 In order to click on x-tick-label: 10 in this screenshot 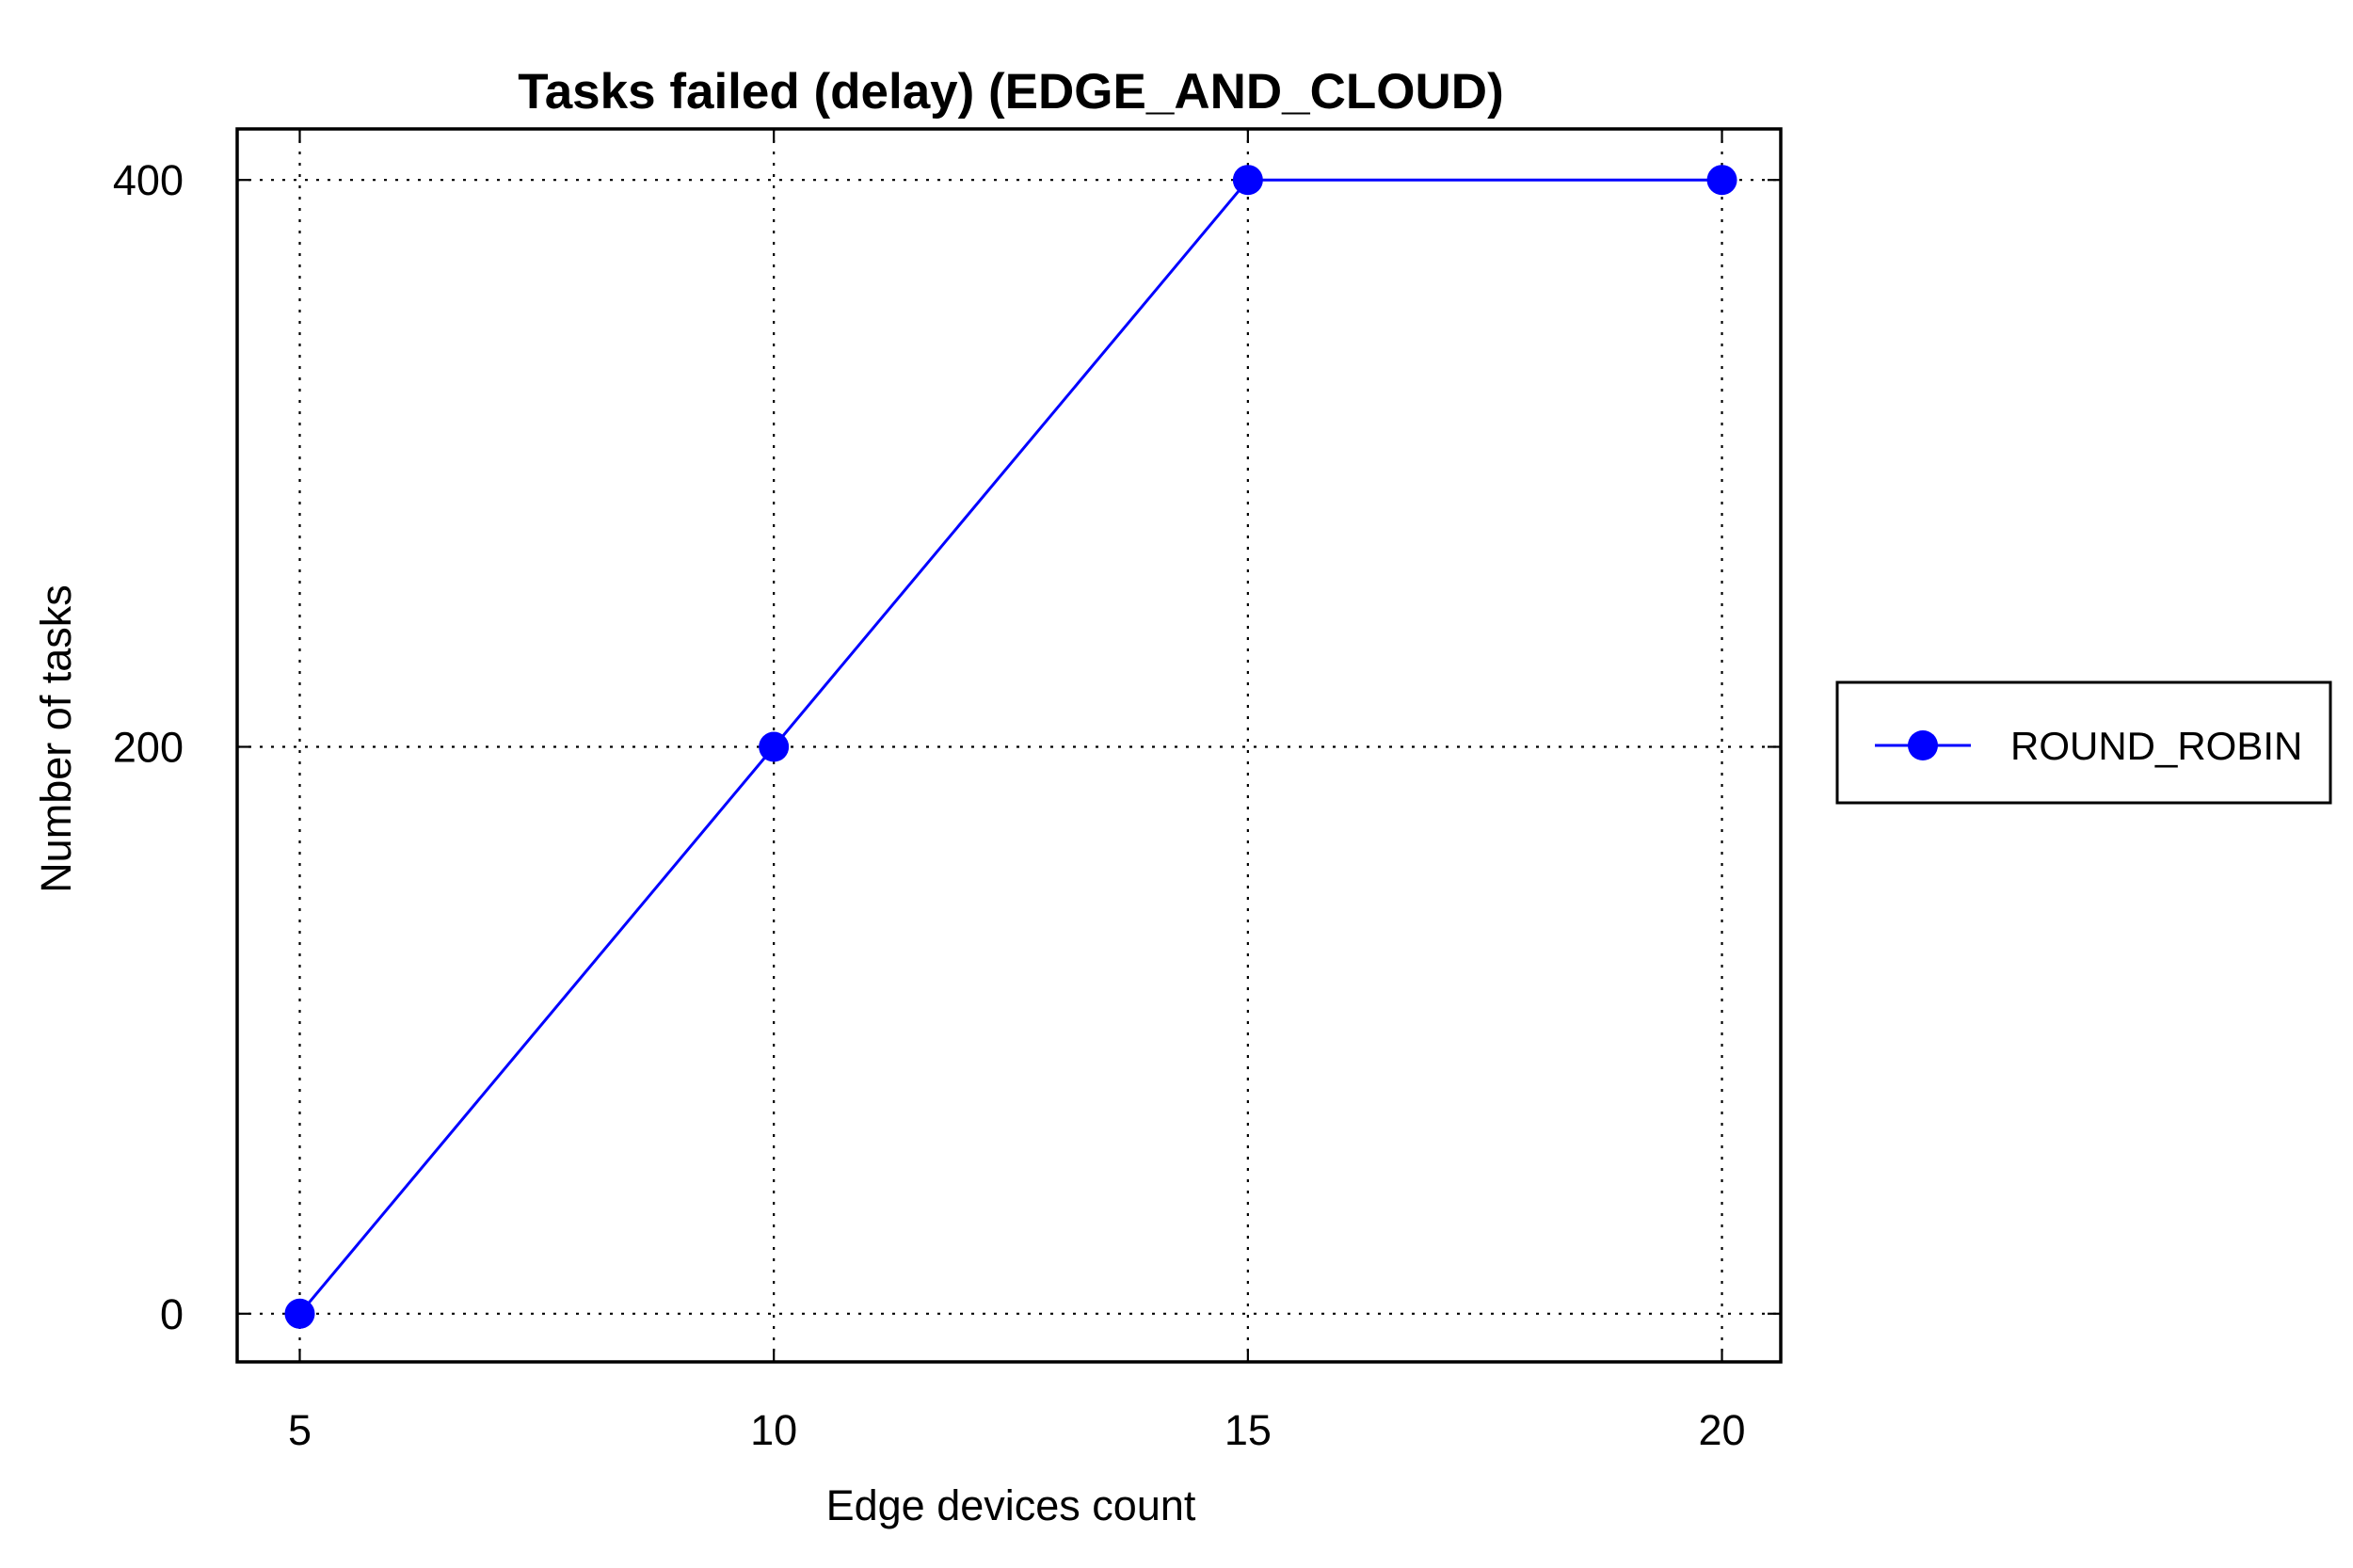, I will do `click(773, 1430)`.